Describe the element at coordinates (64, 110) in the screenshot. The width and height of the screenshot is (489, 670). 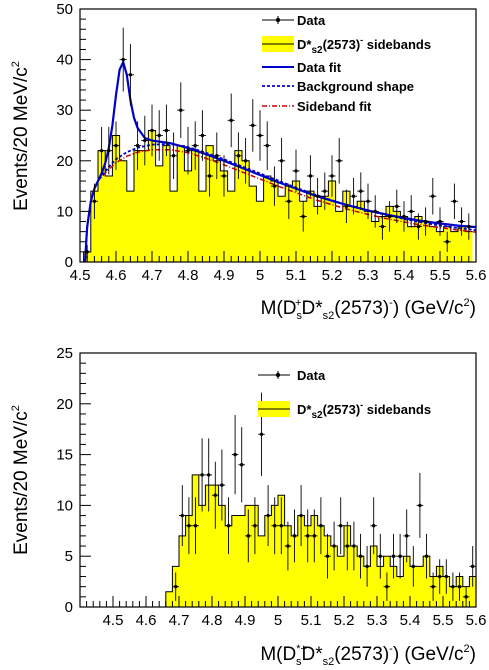
I see `y-tick-label: 30` at that location.